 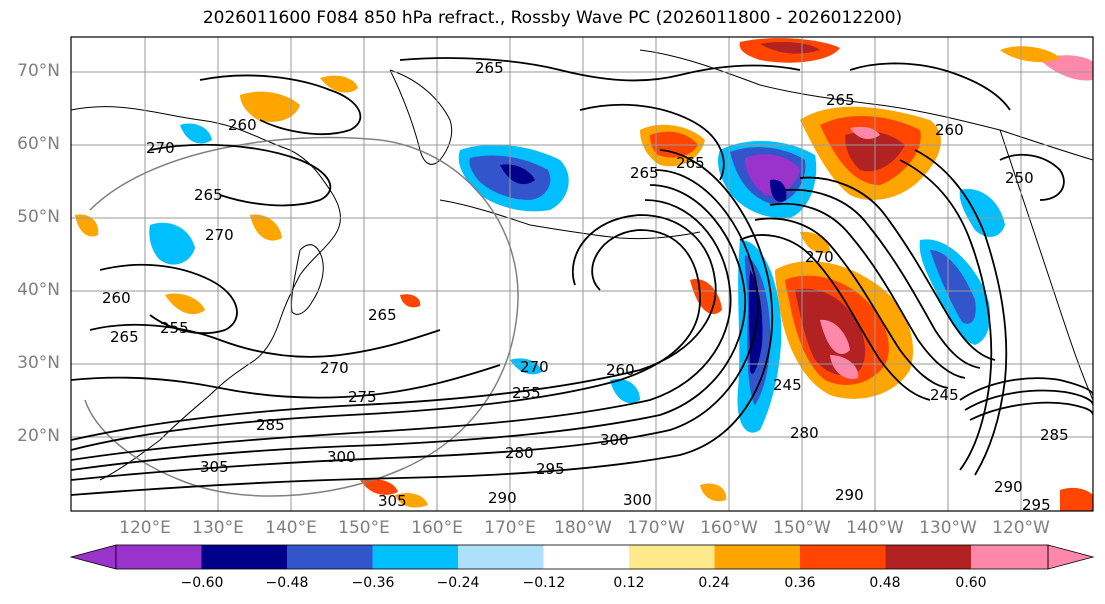 What do you see at coordinates (1071, 557) in the screenshot?
I see `colorbar-extend-high` at bounding box center [1071, 557].